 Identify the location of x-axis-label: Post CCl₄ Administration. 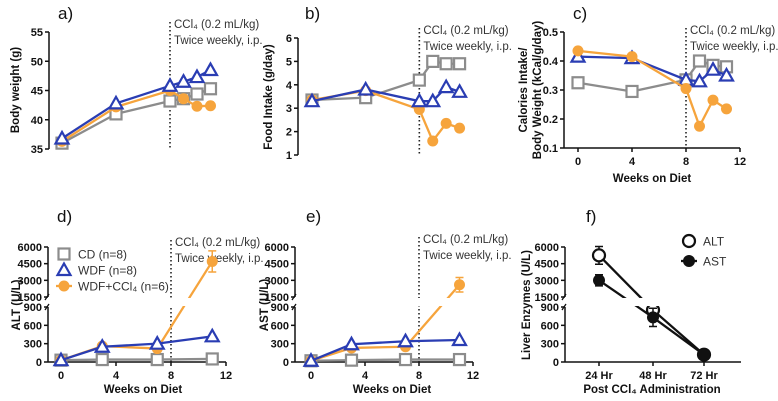
(651, 390).